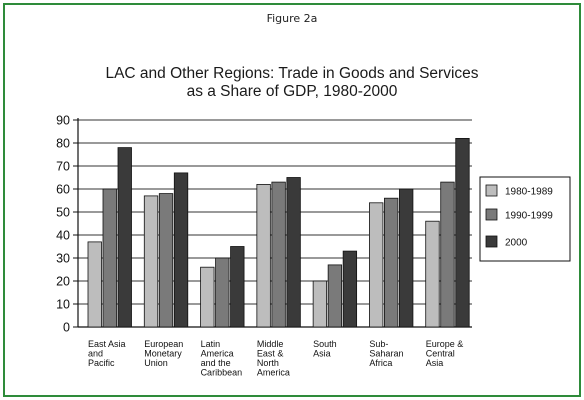 This screenshot has width=584, height=400. What do you see at coordinates (63, 236) in the screenshot?
I see `y-tick-label: 40` at bounding box center [63, 236].